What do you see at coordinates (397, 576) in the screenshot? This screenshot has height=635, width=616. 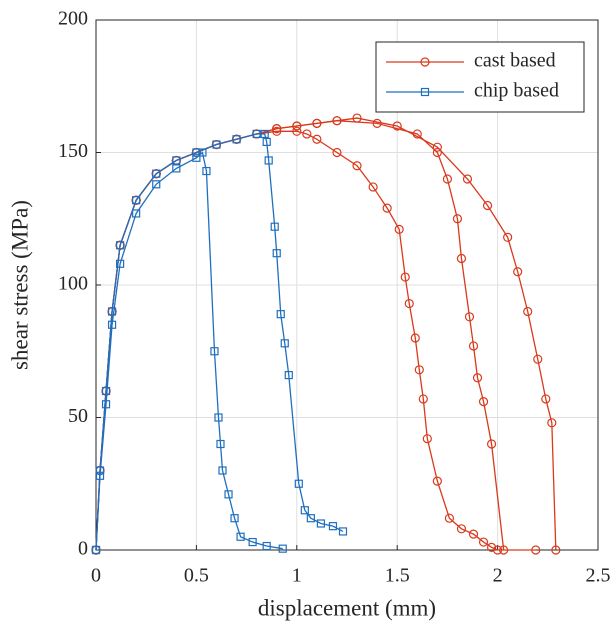 I see `x-tick-label: 1.5` at bounding box center [397, 576].